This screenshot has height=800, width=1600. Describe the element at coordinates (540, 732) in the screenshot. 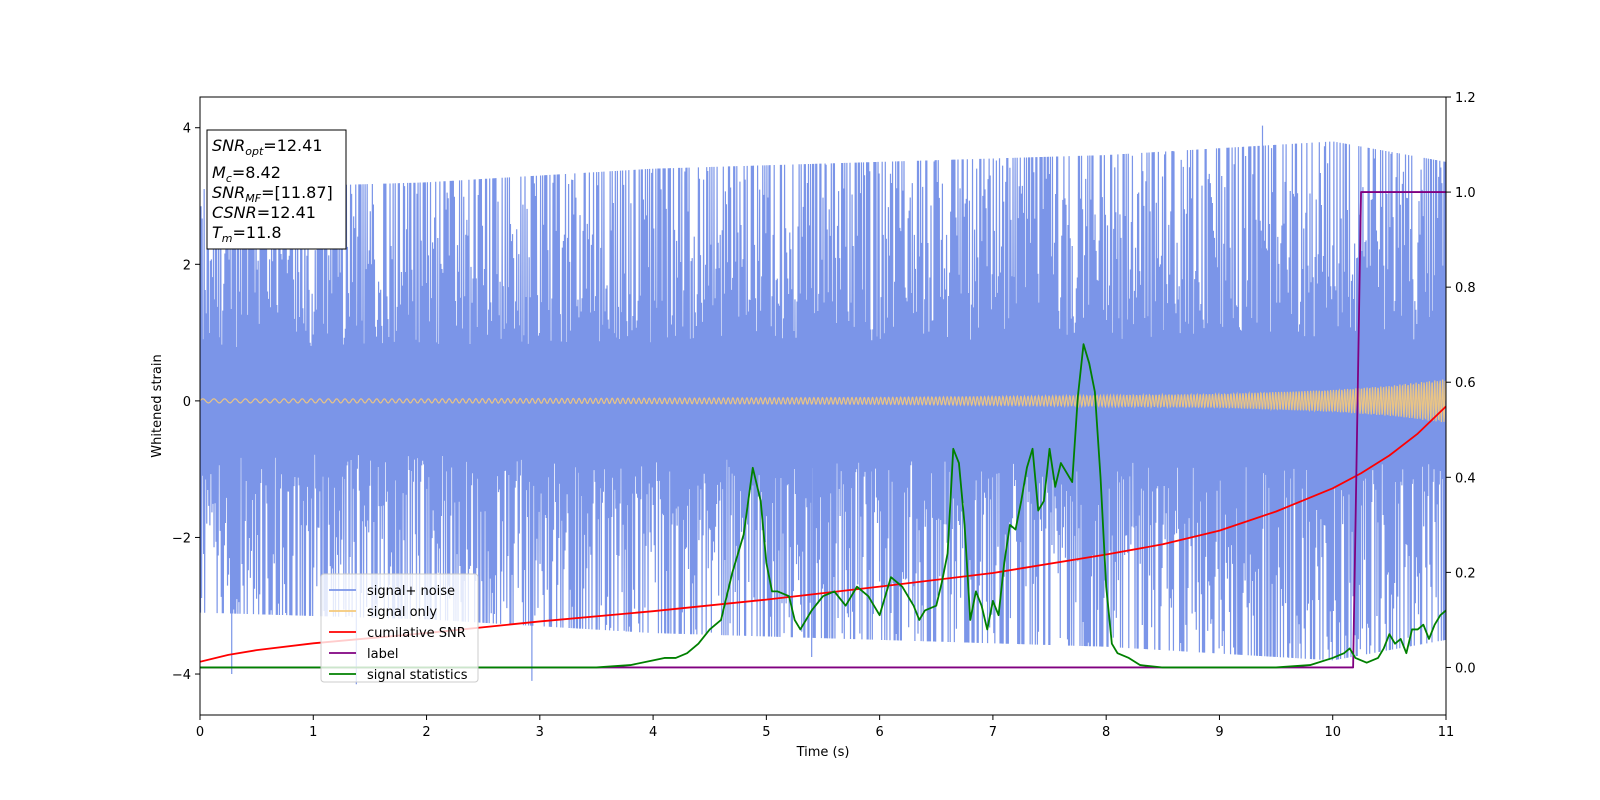

I see `x-tick-label: 3` at that location.